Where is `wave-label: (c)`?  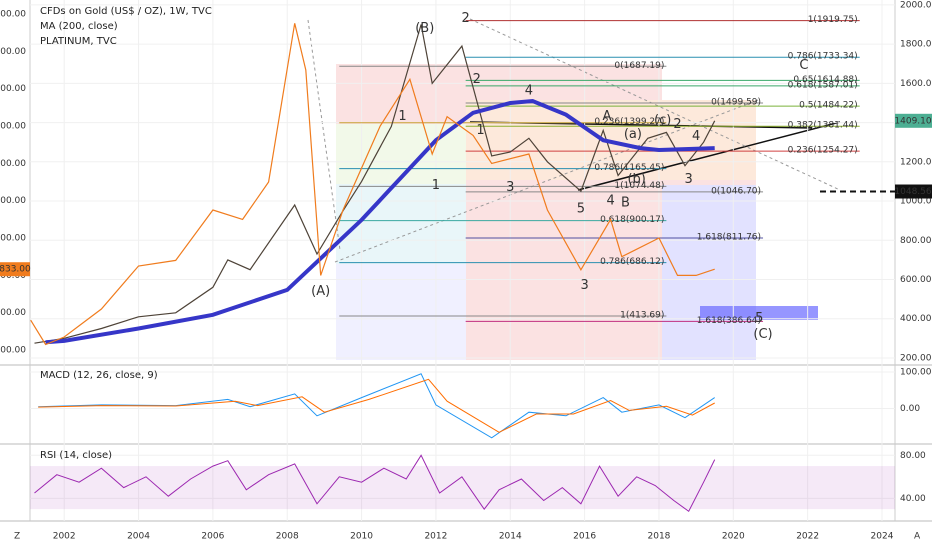
wave-label: (c) is located at coordinates (662, 120).